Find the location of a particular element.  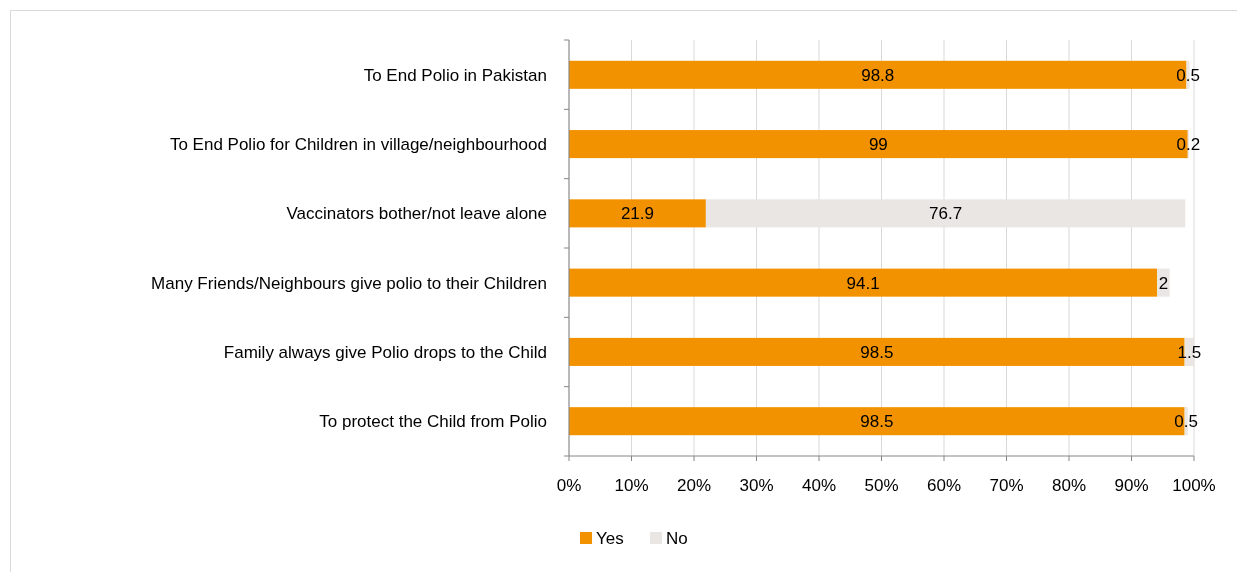

y-tick-label: To protect the Child from Polio is located at coordinates (433, 422).